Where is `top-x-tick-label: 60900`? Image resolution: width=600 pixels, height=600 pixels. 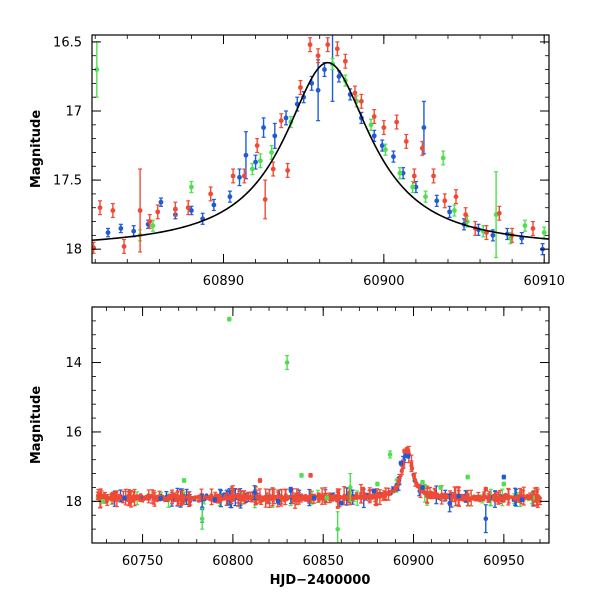 top-x-tick-label: 60900 is located at coordinates (383, 281).